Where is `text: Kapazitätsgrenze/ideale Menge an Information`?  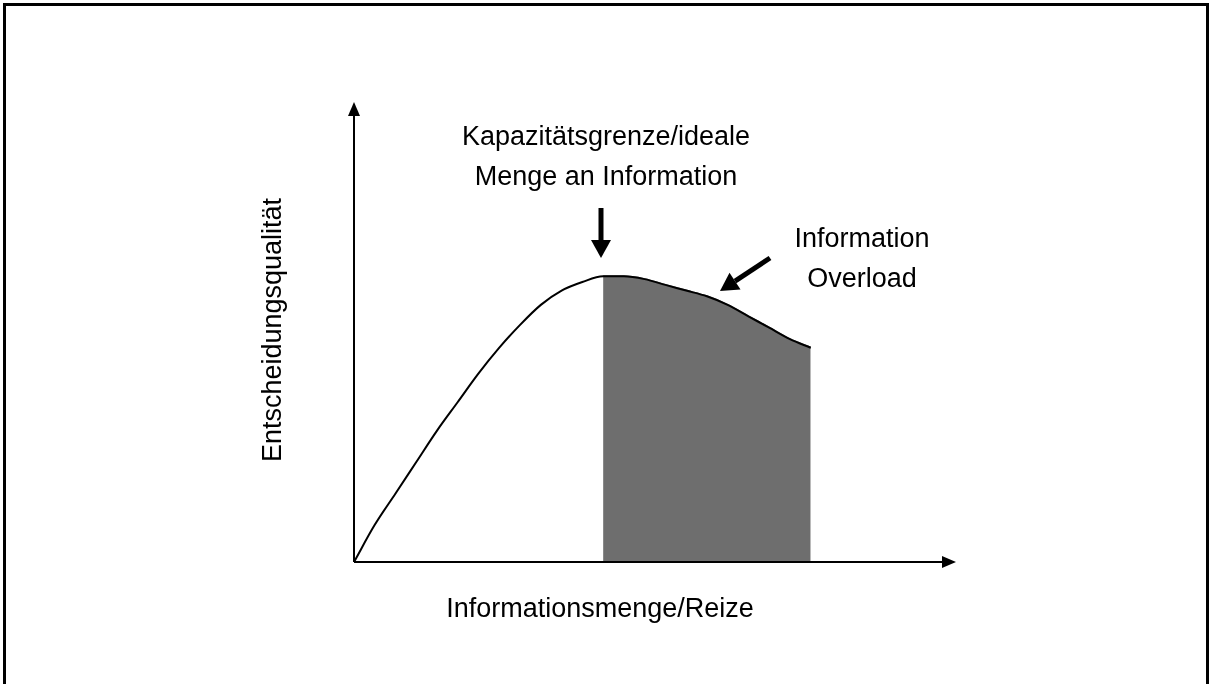
text: Kapazitätsgrenze/ideale Menge an Information is located at coordinates (606, 156).